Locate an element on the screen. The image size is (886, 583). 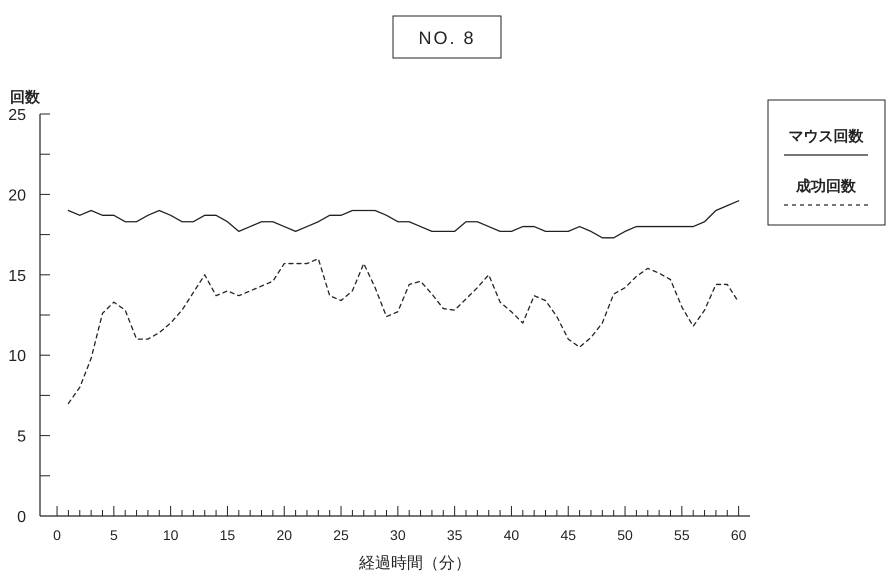
x-tick-label: 50 is located at coordinates (625, 535).